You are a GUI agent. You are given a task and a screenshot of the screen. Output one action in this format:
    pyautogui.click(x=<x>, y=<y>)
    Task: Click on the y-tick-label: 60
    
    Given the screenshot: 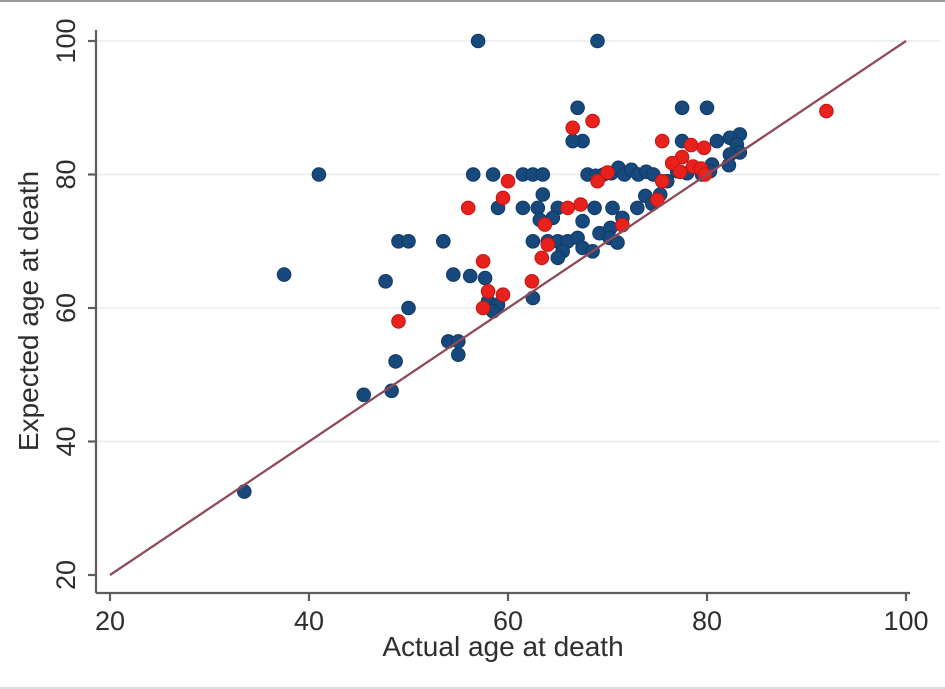 What is the action you would take?
    pyautogui.click(x=66, y=308)
    